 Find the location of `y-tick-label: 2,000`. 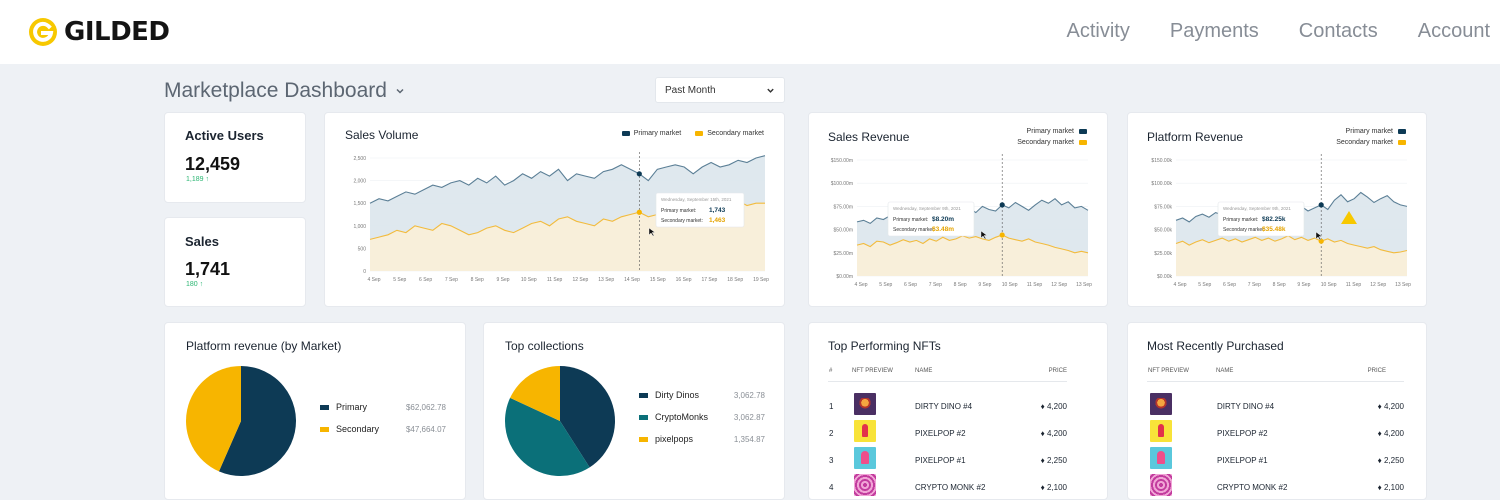

y-tick-label: 2,000 is located at coordinates (359, 182).